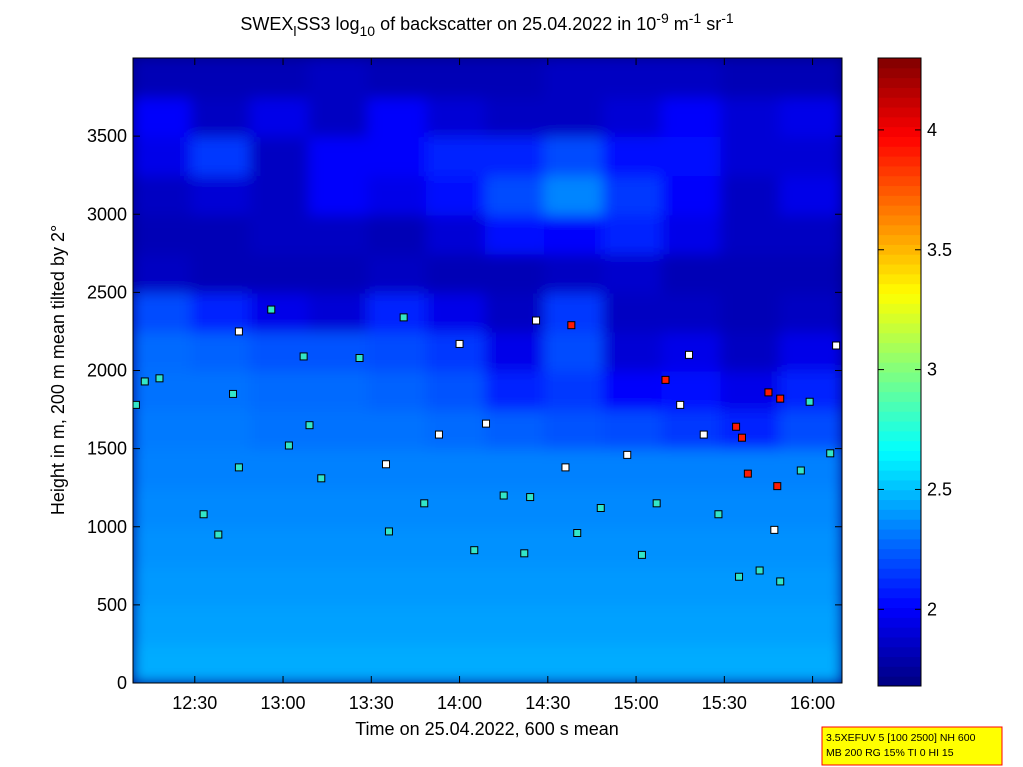 The width and height of the screenshot is (1023, 767). What do you see at coordinates (107, 136) in the screenshot?
I see `y-tick-label: 3500` at bounding box center [107, 136].